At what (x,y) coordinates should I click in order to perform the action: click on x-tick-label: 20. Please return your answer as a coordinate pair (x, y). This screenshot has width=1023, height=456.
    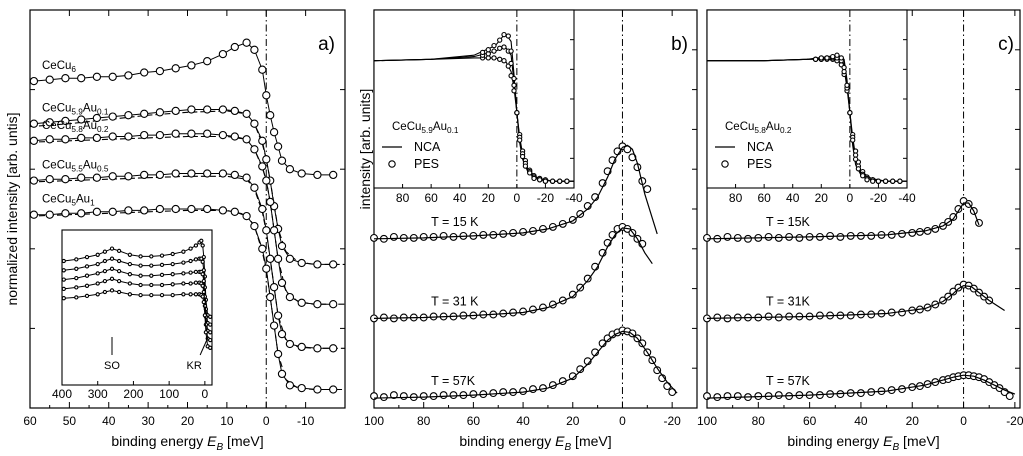
    Looking at the image, I should click on (573, 421).